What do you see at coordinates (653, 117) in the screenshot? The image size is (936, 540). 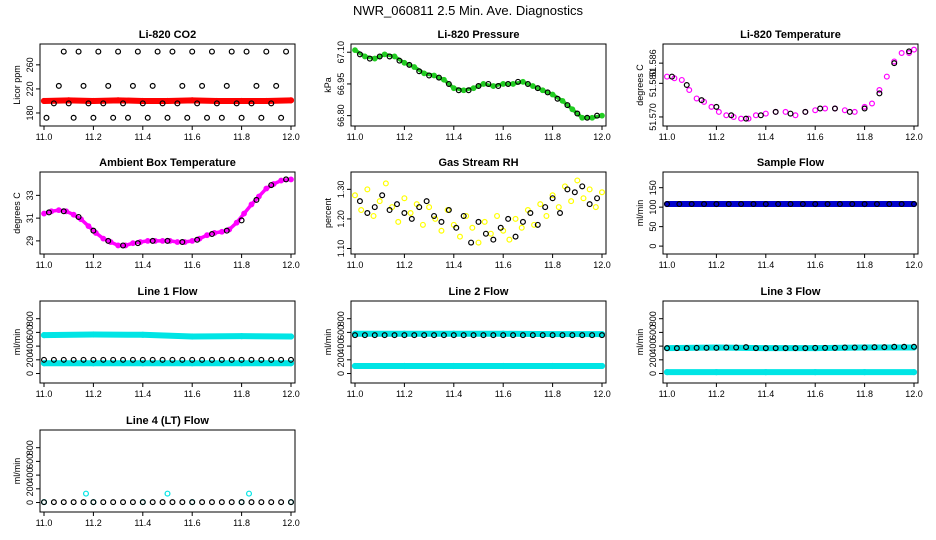 I see `y-tick-label: 51.570` at bounding box center [653, 117].